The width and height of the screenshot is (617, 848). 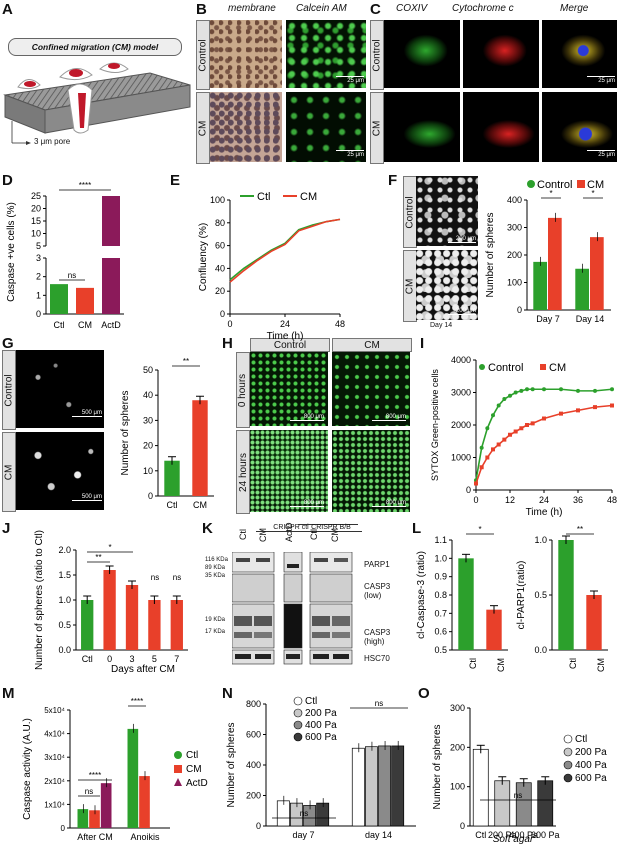 I want to click on panel-f-scale-2: 200 μm, so click(x=462, y=311).